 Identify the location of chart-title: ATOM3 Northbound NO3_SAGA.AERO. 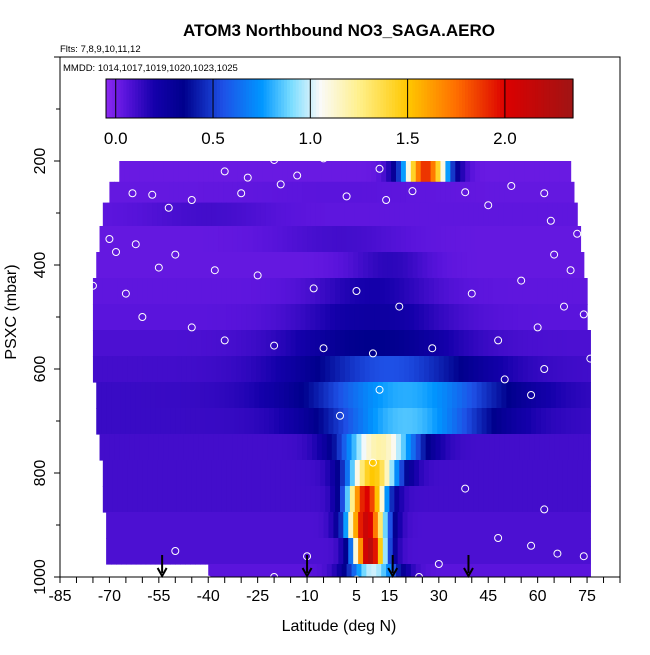
(339, 30).